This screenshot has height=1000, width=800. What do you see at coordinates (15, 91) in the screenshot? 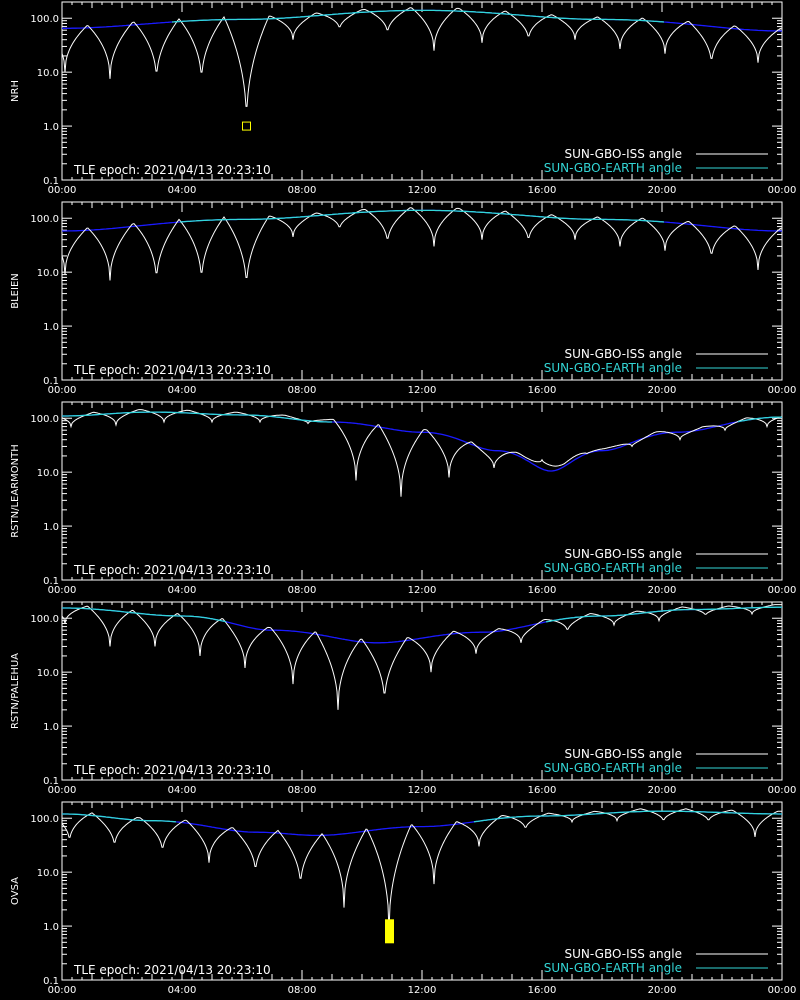
I see `station-label: NRH` at bounding box center [15, 91].